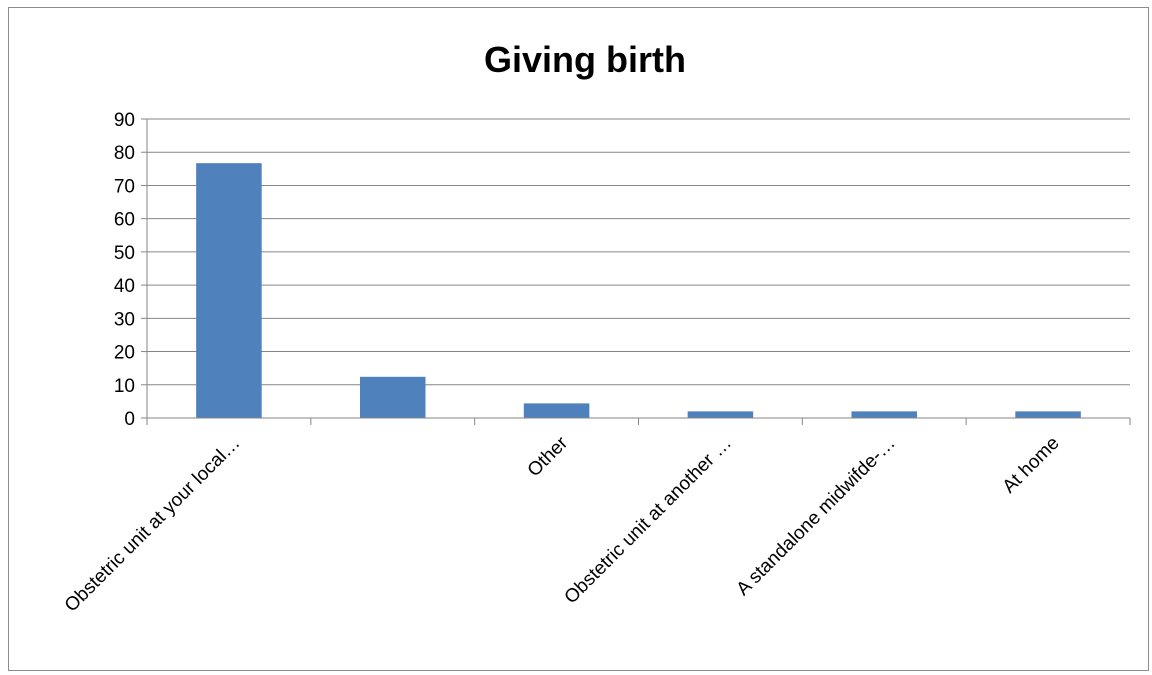  Describe the element at coordinates (124, 220) in the screenshot. I see `y-tick-label: 60` at that location.